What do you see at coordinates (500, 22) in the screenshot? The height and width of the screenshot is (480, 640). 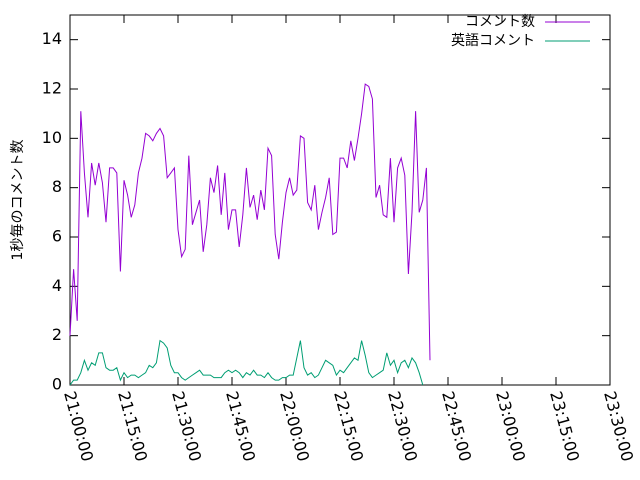 I see `legend-label: コメント数` at bounding box center [500, 22].